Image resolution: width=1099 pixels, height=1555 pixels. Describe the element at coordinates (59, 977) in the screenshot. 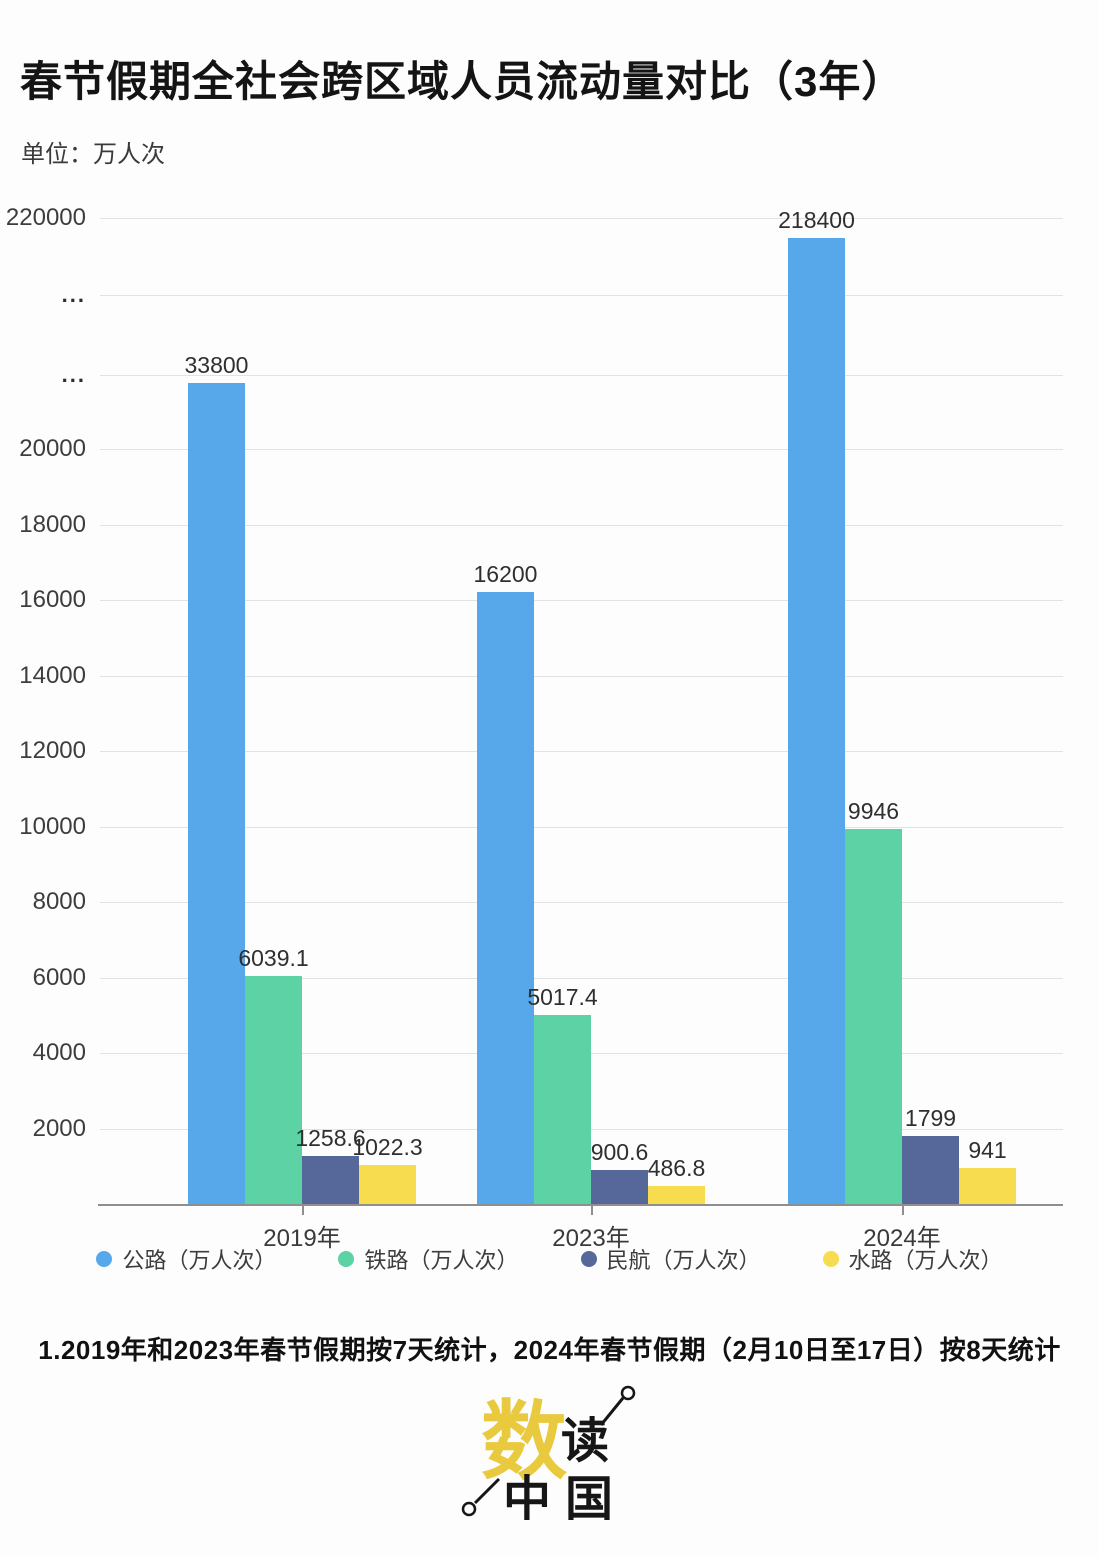

I see `y-axis-tick-label: 6000` at that location.